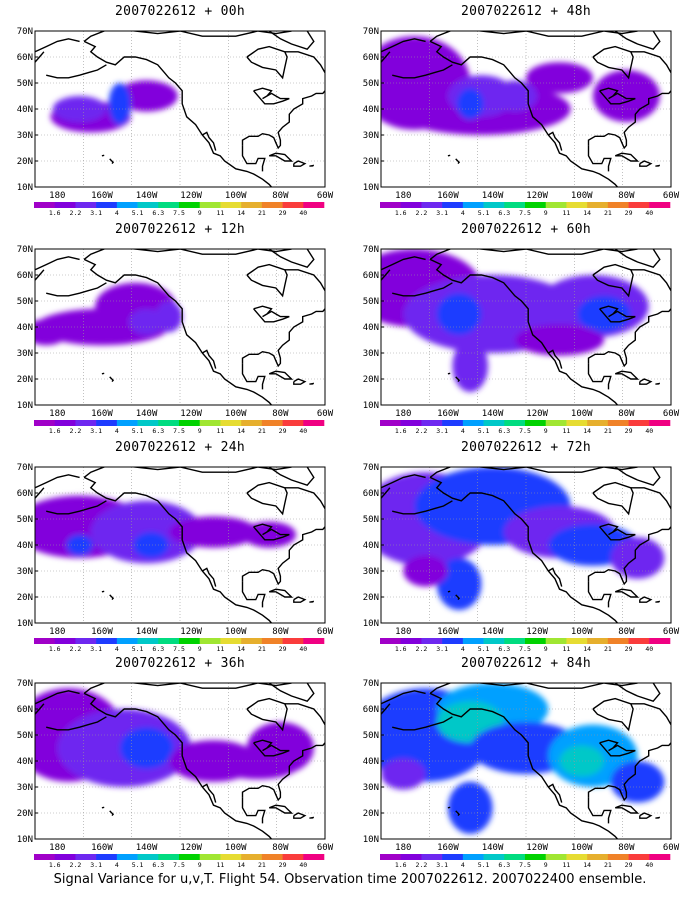 The width and height of the screenshot is (700, 900). I want to click on colorbar-label: 29, so click(283, 213).